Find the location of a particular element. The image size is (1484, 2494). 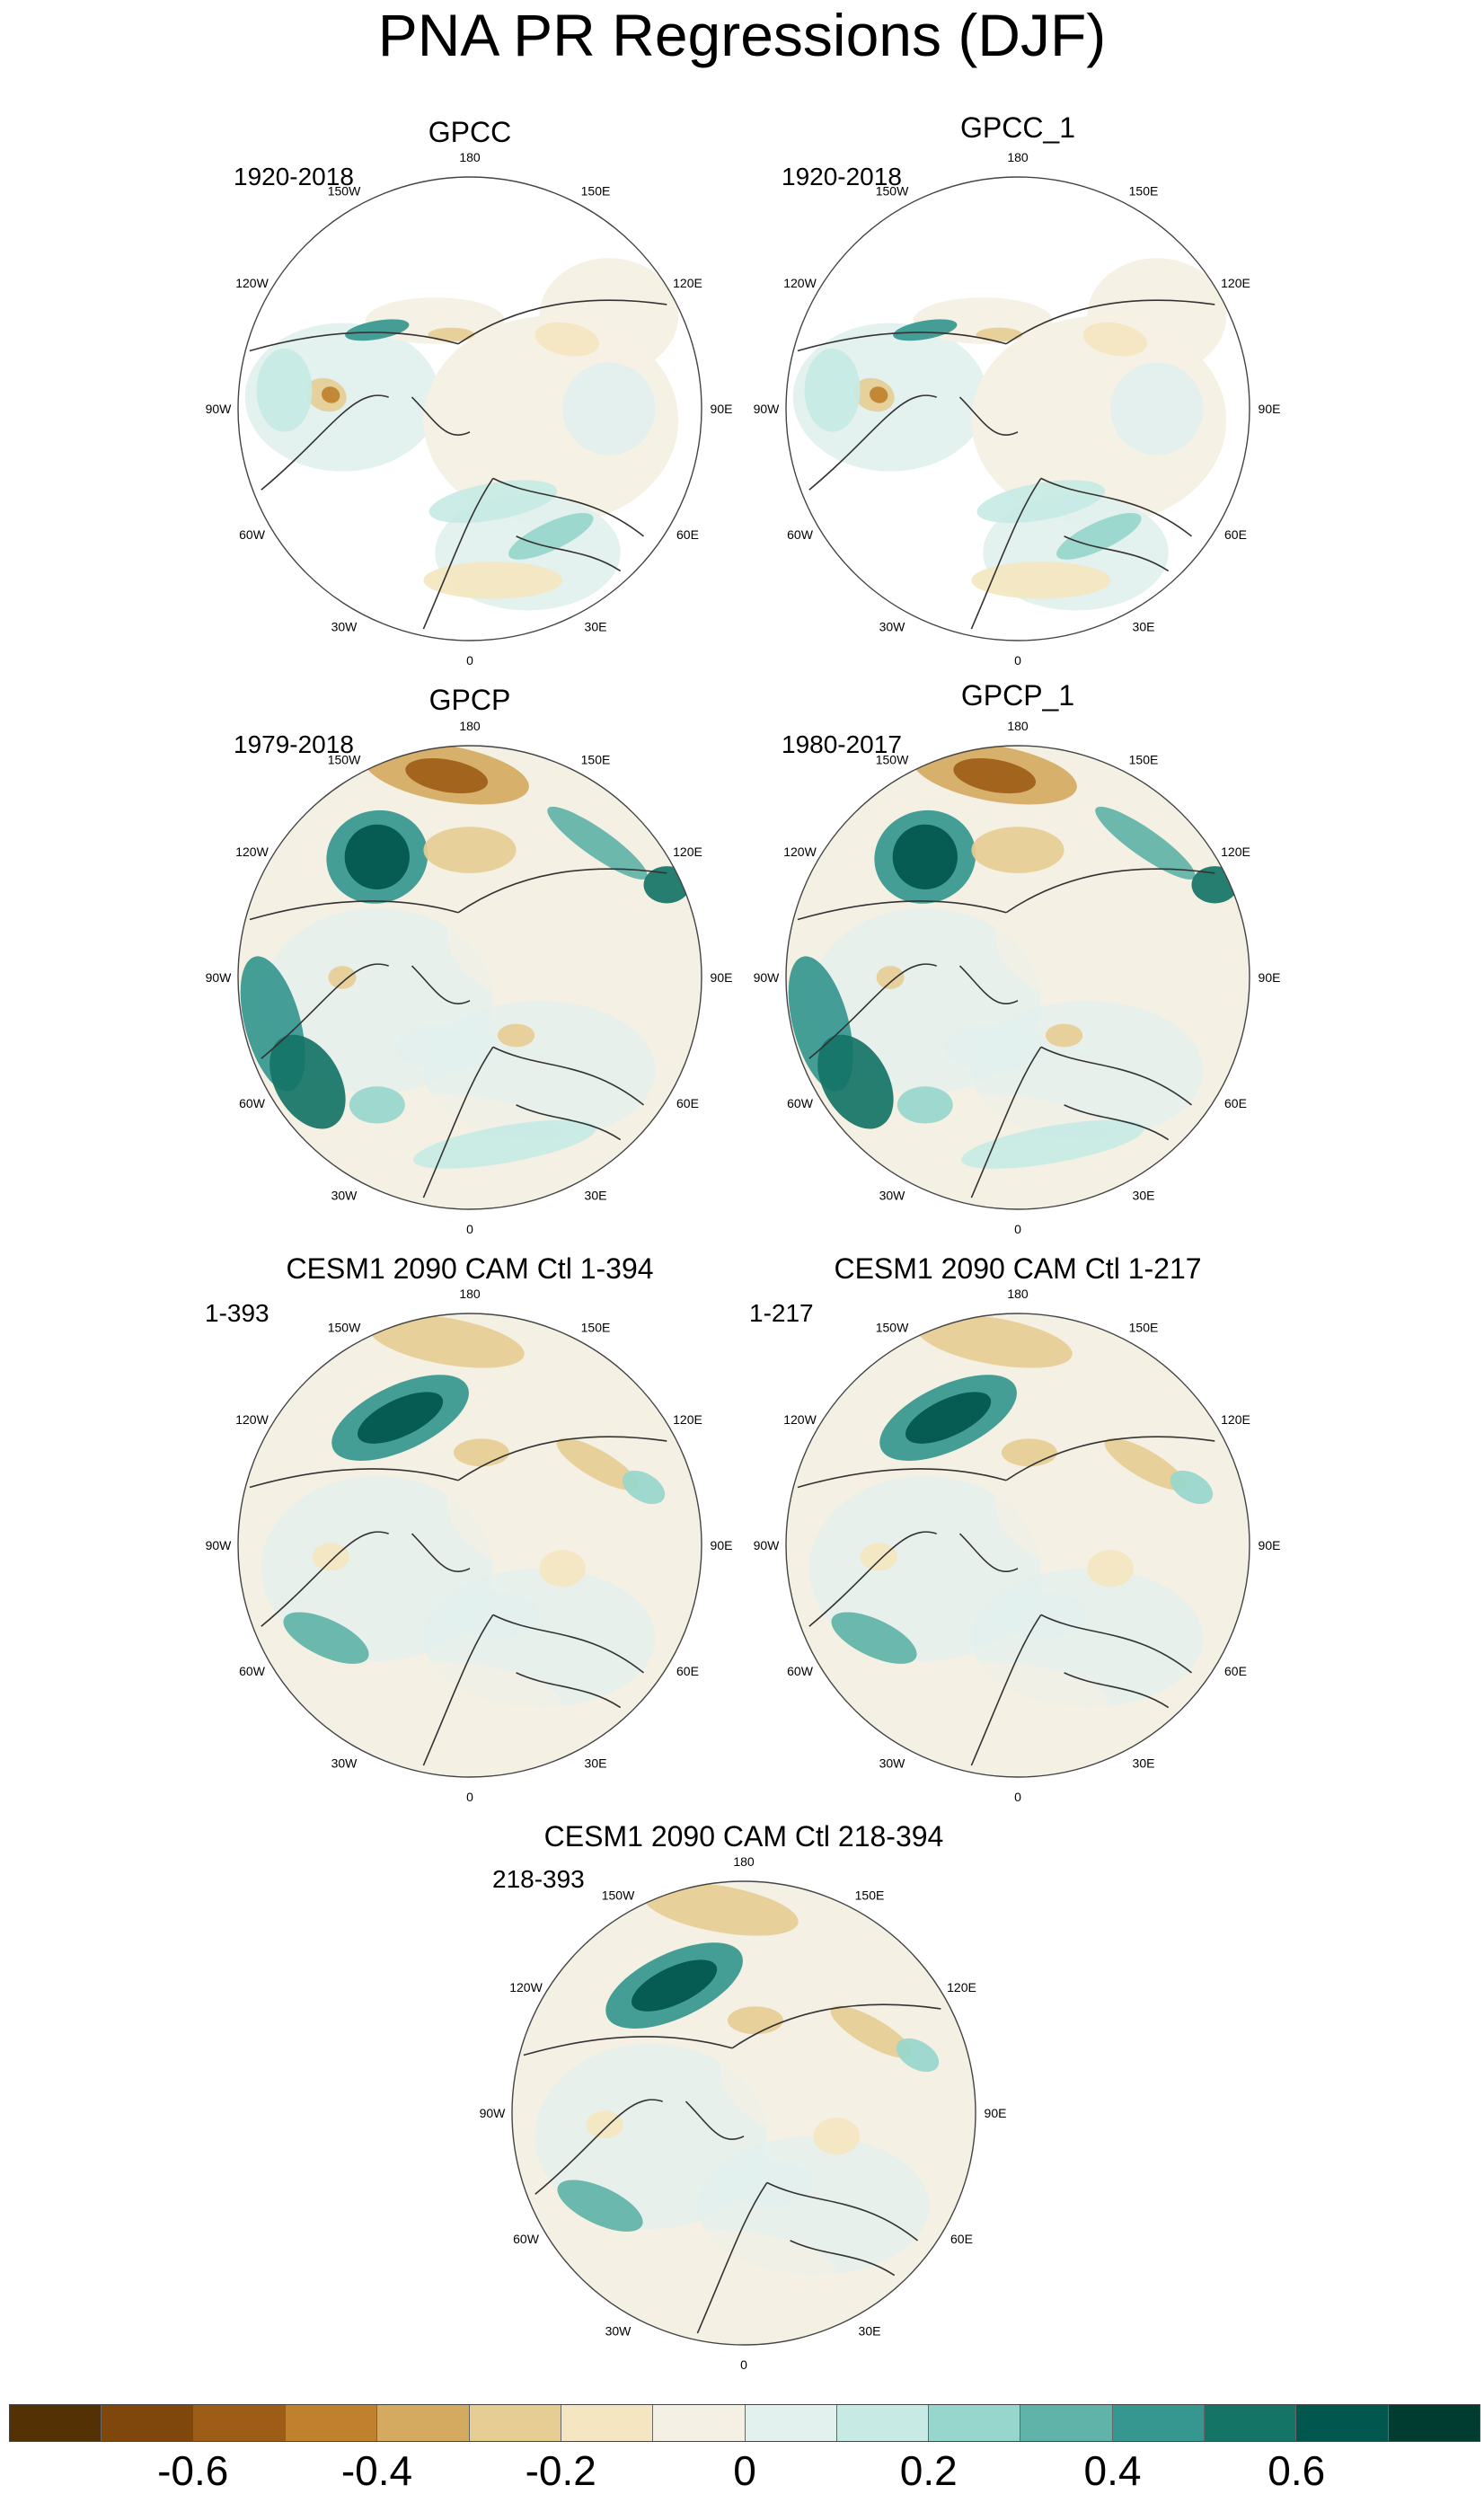

panel-title: CESM1 2090 CAM Ctl 218-394 is located at coordinates (743, 1837).